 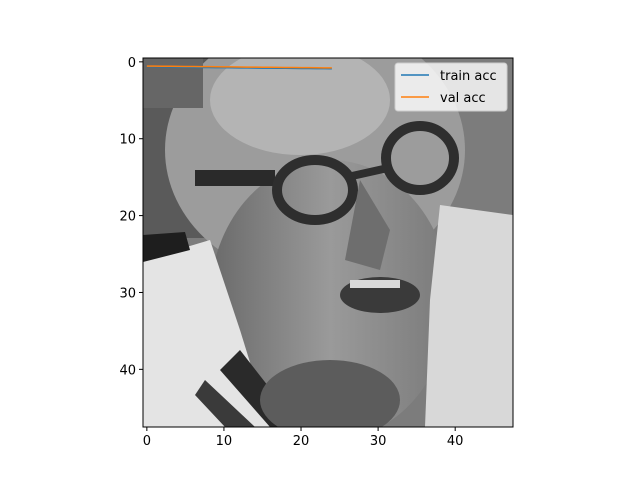 What do you see at coordinates (239, 67) in the screenshot?
I see `series-line-val-acc` at bounding box center [239, 67].